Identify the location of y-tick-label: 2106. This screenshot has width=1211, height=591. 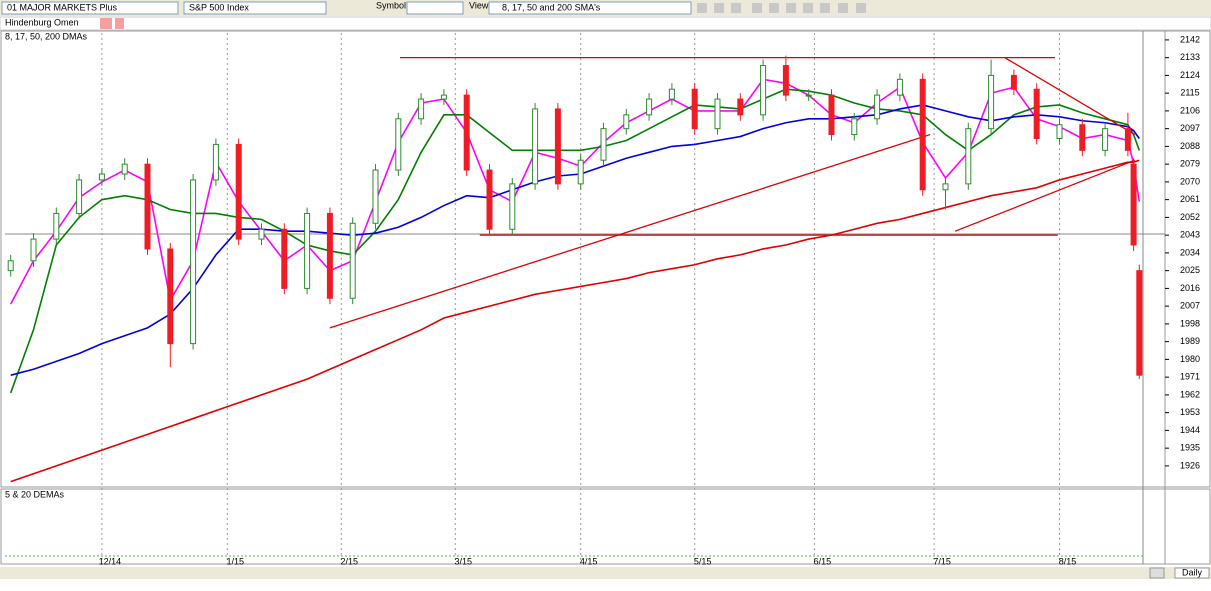
(1190, 110).